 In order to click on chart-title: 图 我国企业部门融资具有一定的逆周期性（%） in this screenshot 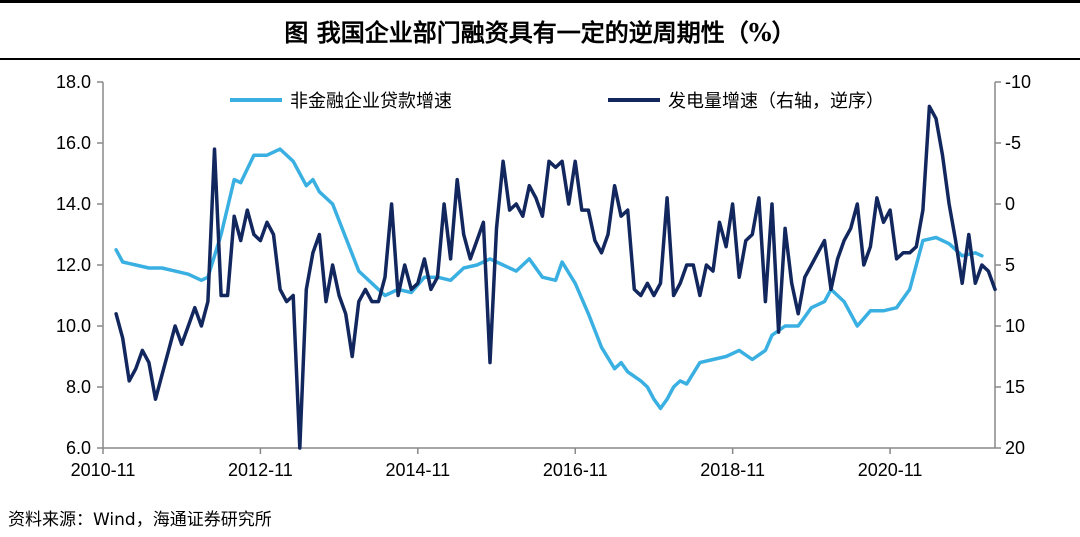, I will do `click(540, 30)`.